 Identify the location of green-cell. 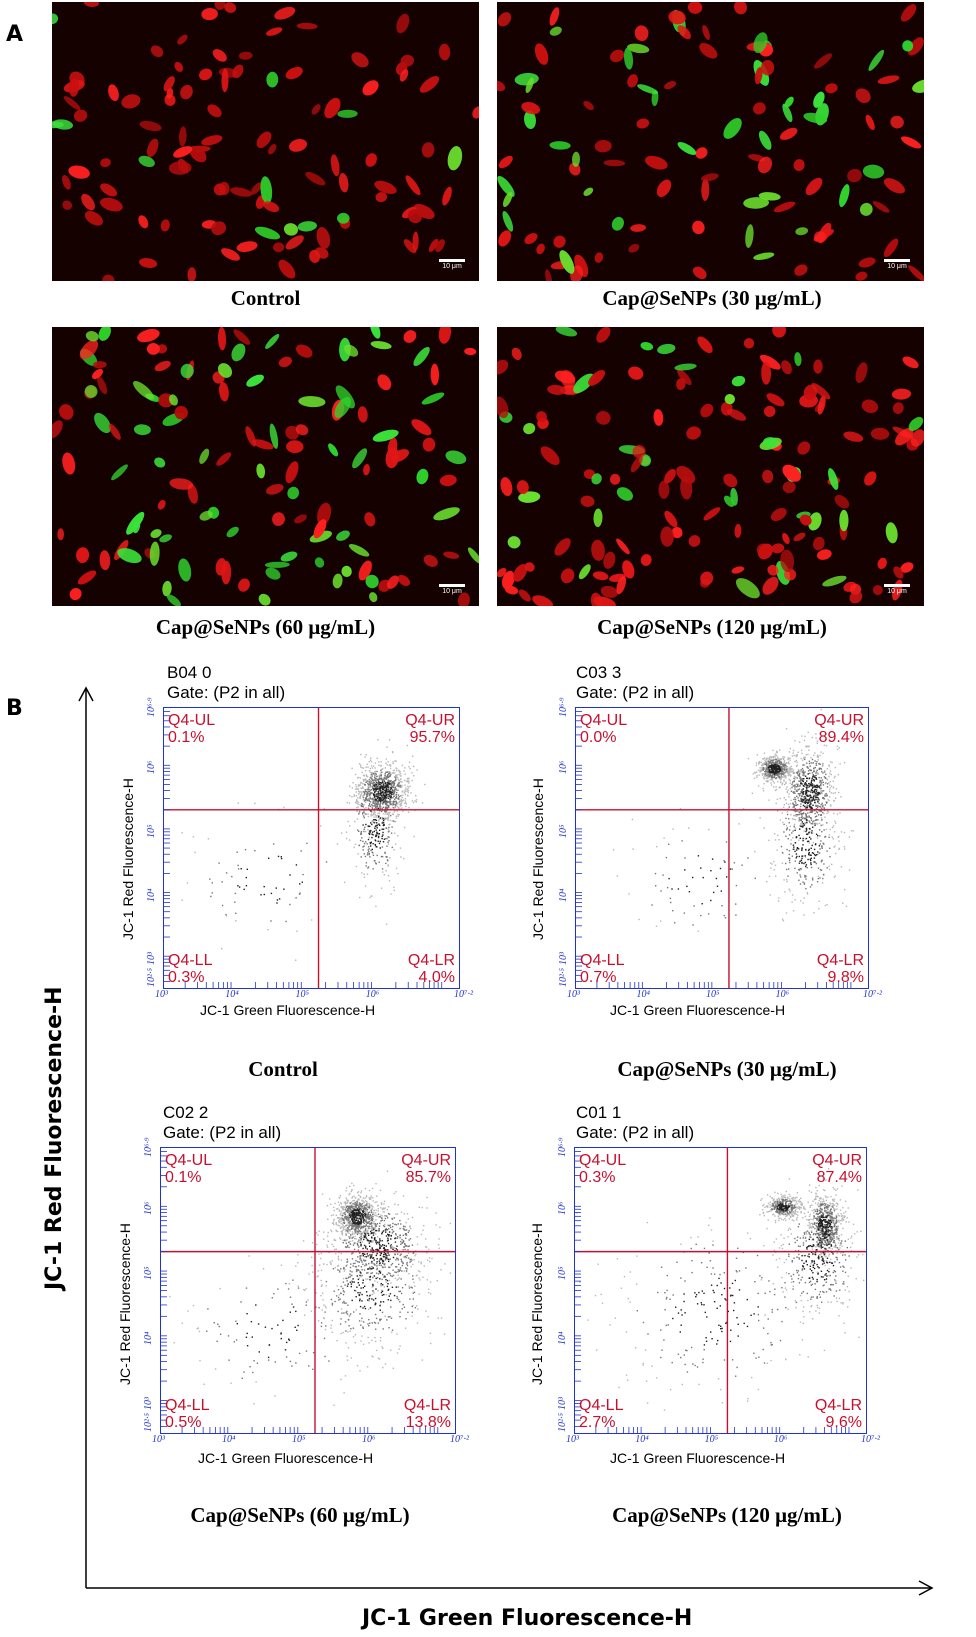
(764, 256).